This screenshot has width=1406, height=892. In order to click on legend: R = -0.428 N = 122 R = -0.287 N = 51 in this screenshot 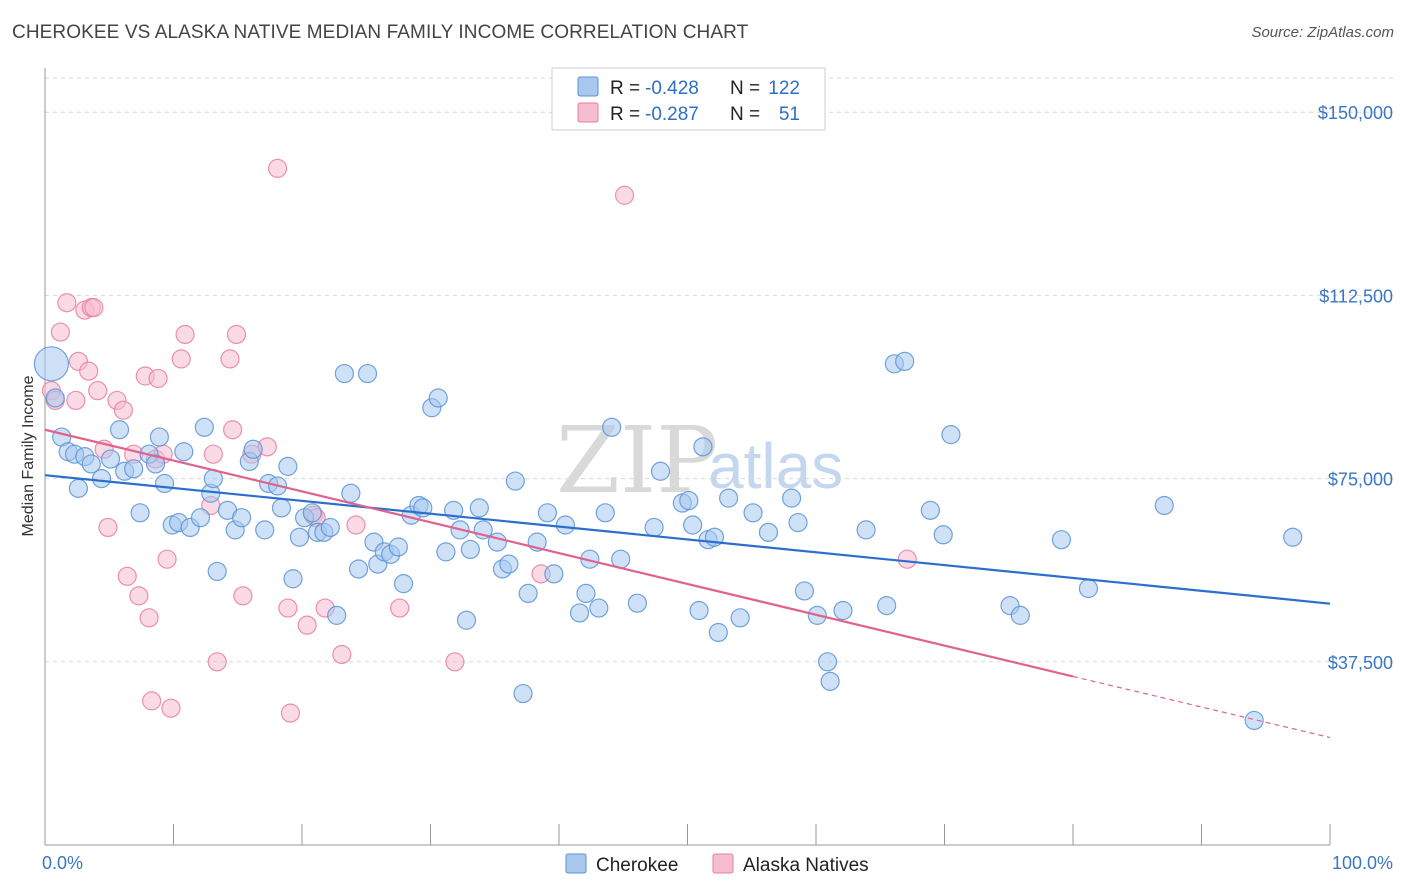, I will do `click(688, 99)`.